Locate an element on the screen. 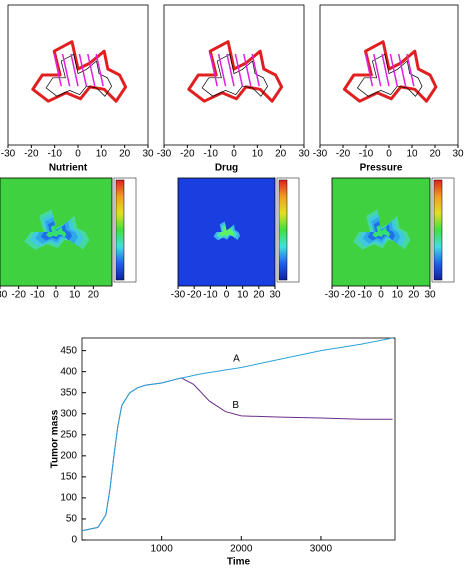 The height and width of the screenshot is (568, 474). y-tick-label: 300 is located at coordinates (68, 413).